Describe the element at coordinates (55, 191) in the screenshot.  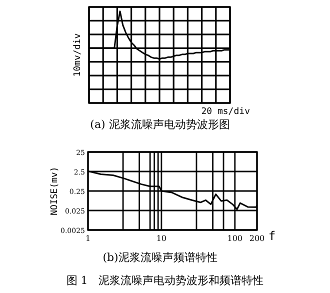
I see `y-axis-title: NOISE(mv)` at that location.